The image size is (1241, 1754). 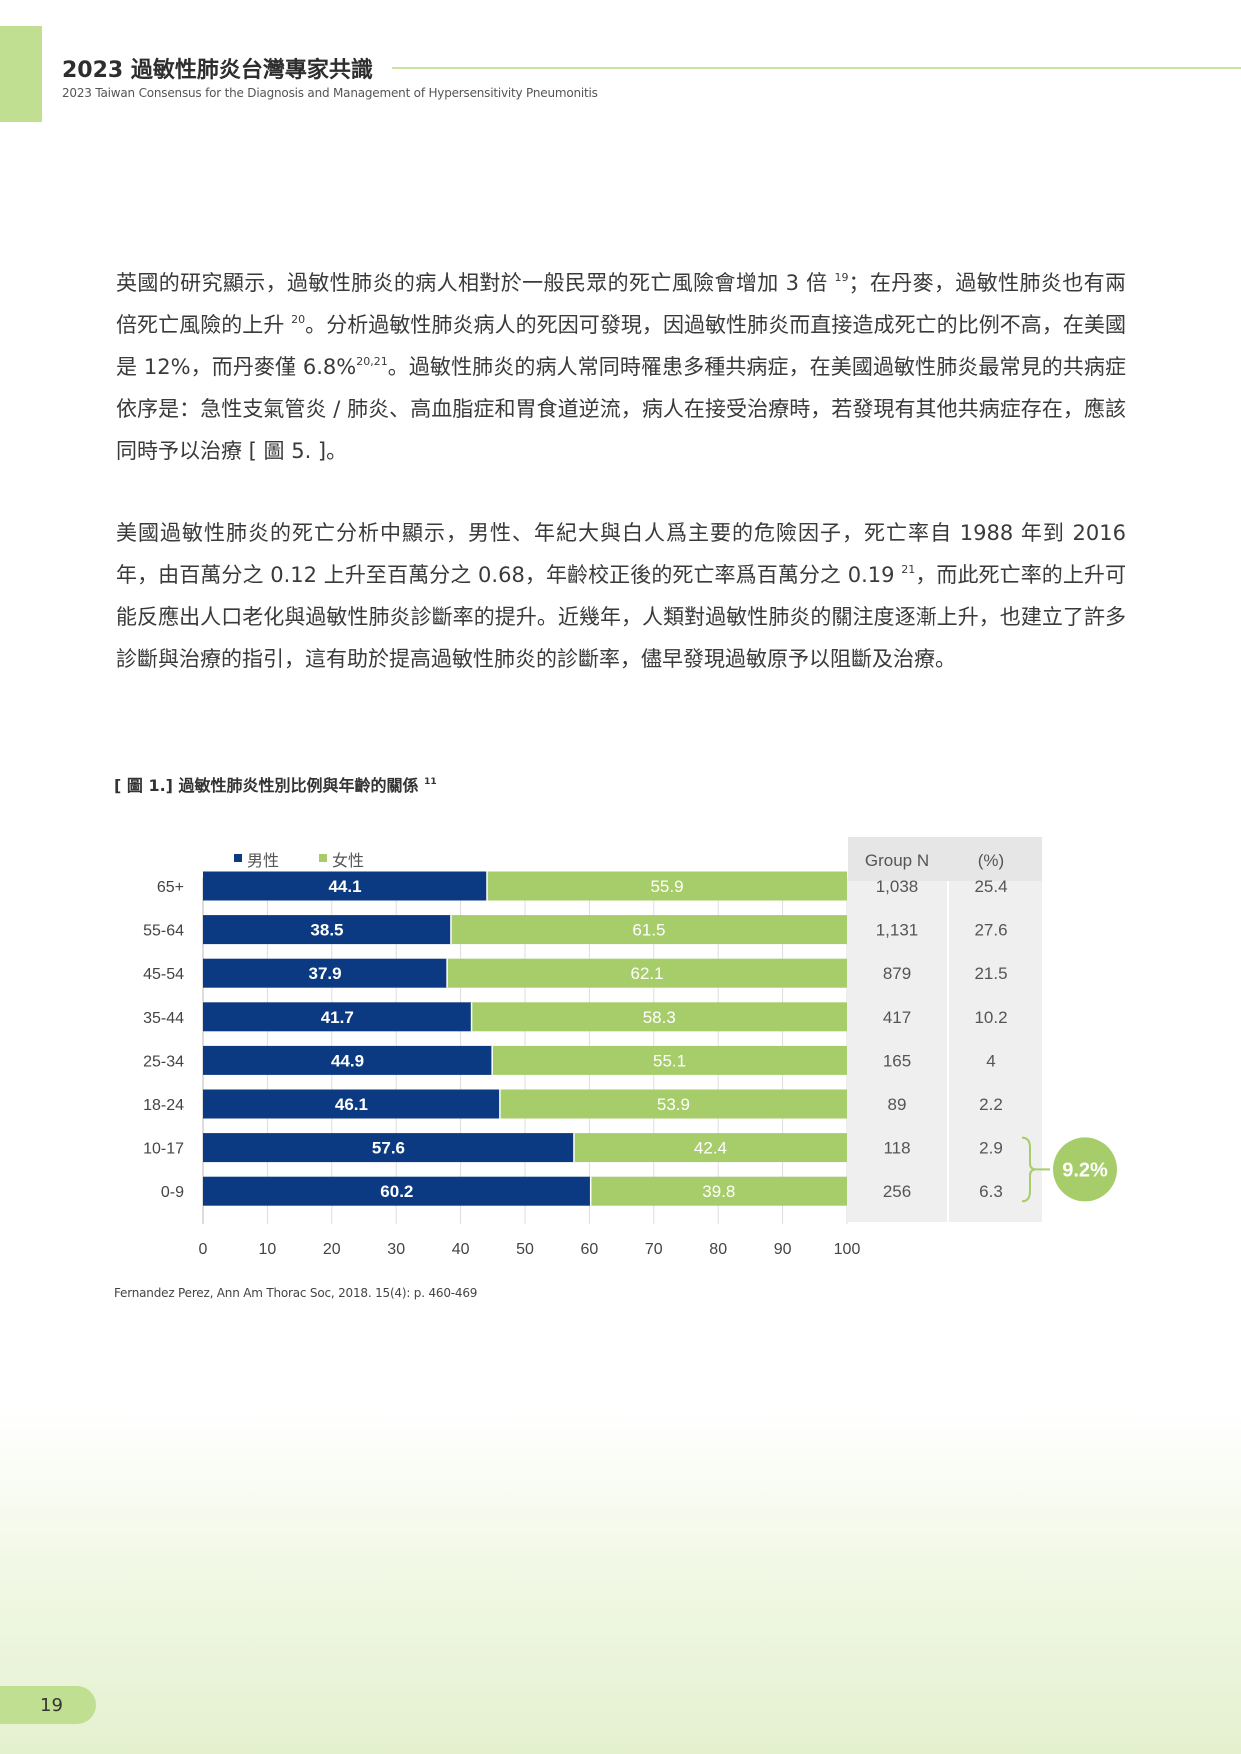 I want to click on male-value-label: 44.1, so click(x=344, y=886).